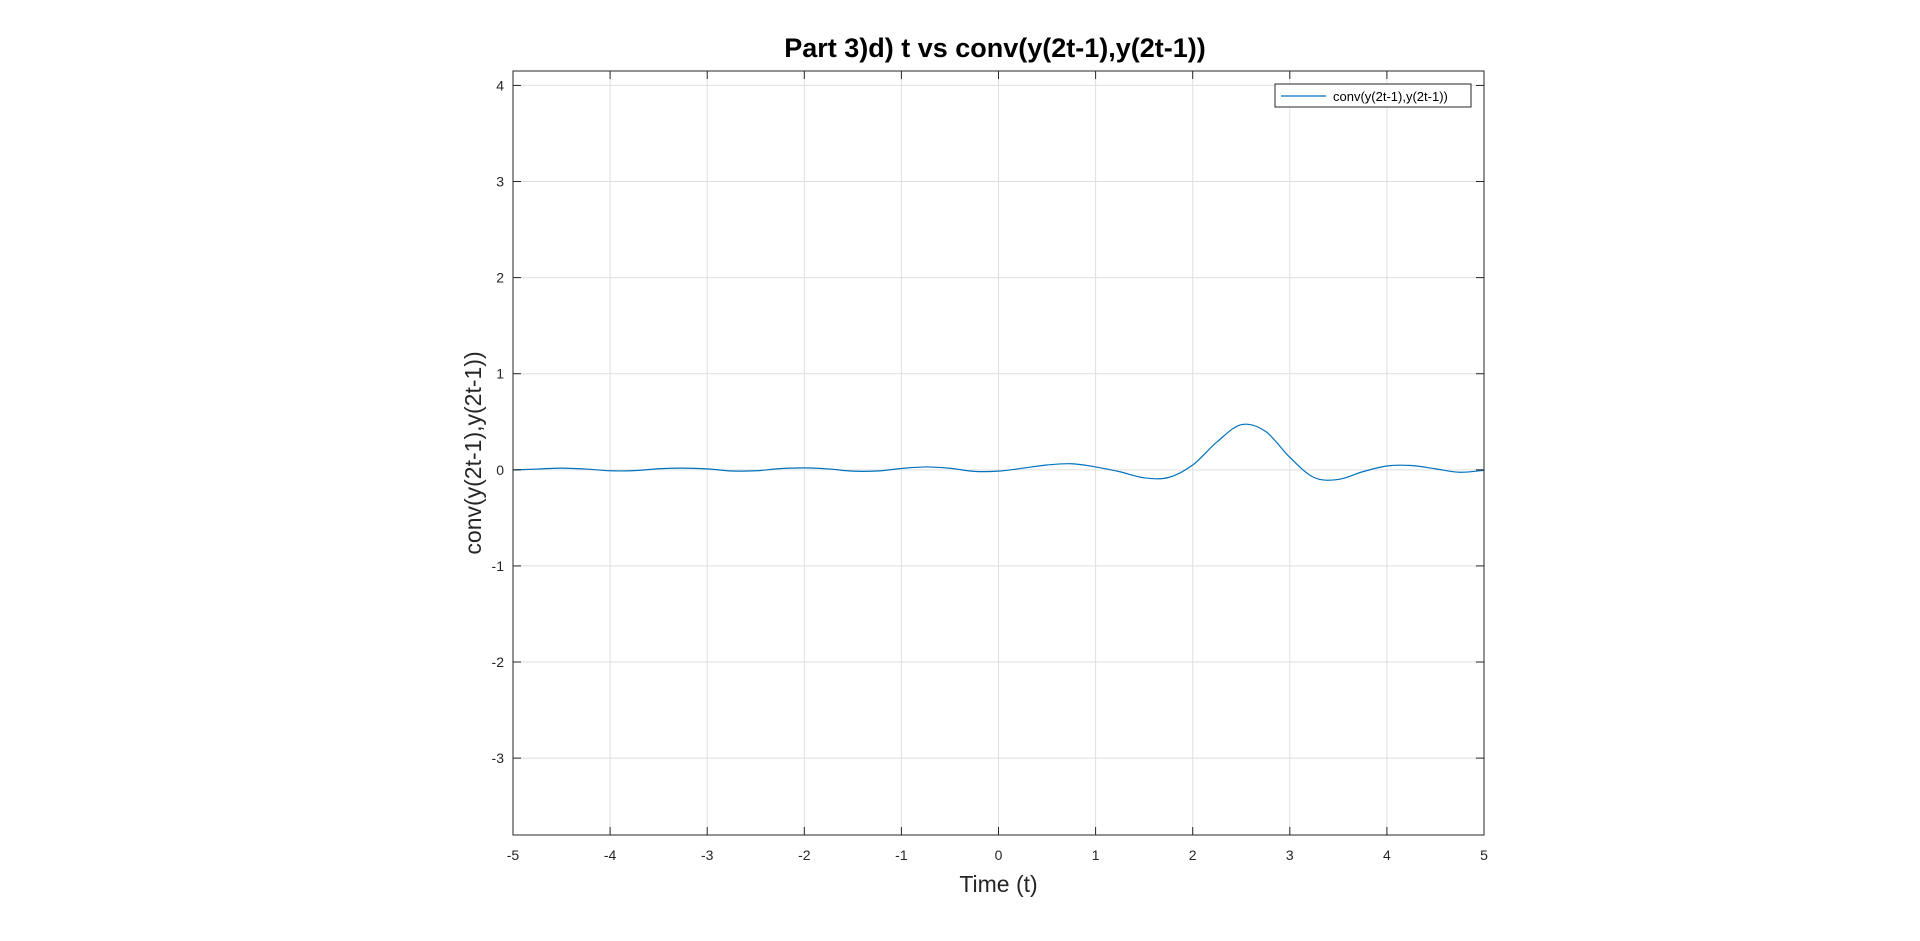  Describe the element at coordinates (1387, 855) in the screenshot. I see `x-tick-label: 4` at that location.